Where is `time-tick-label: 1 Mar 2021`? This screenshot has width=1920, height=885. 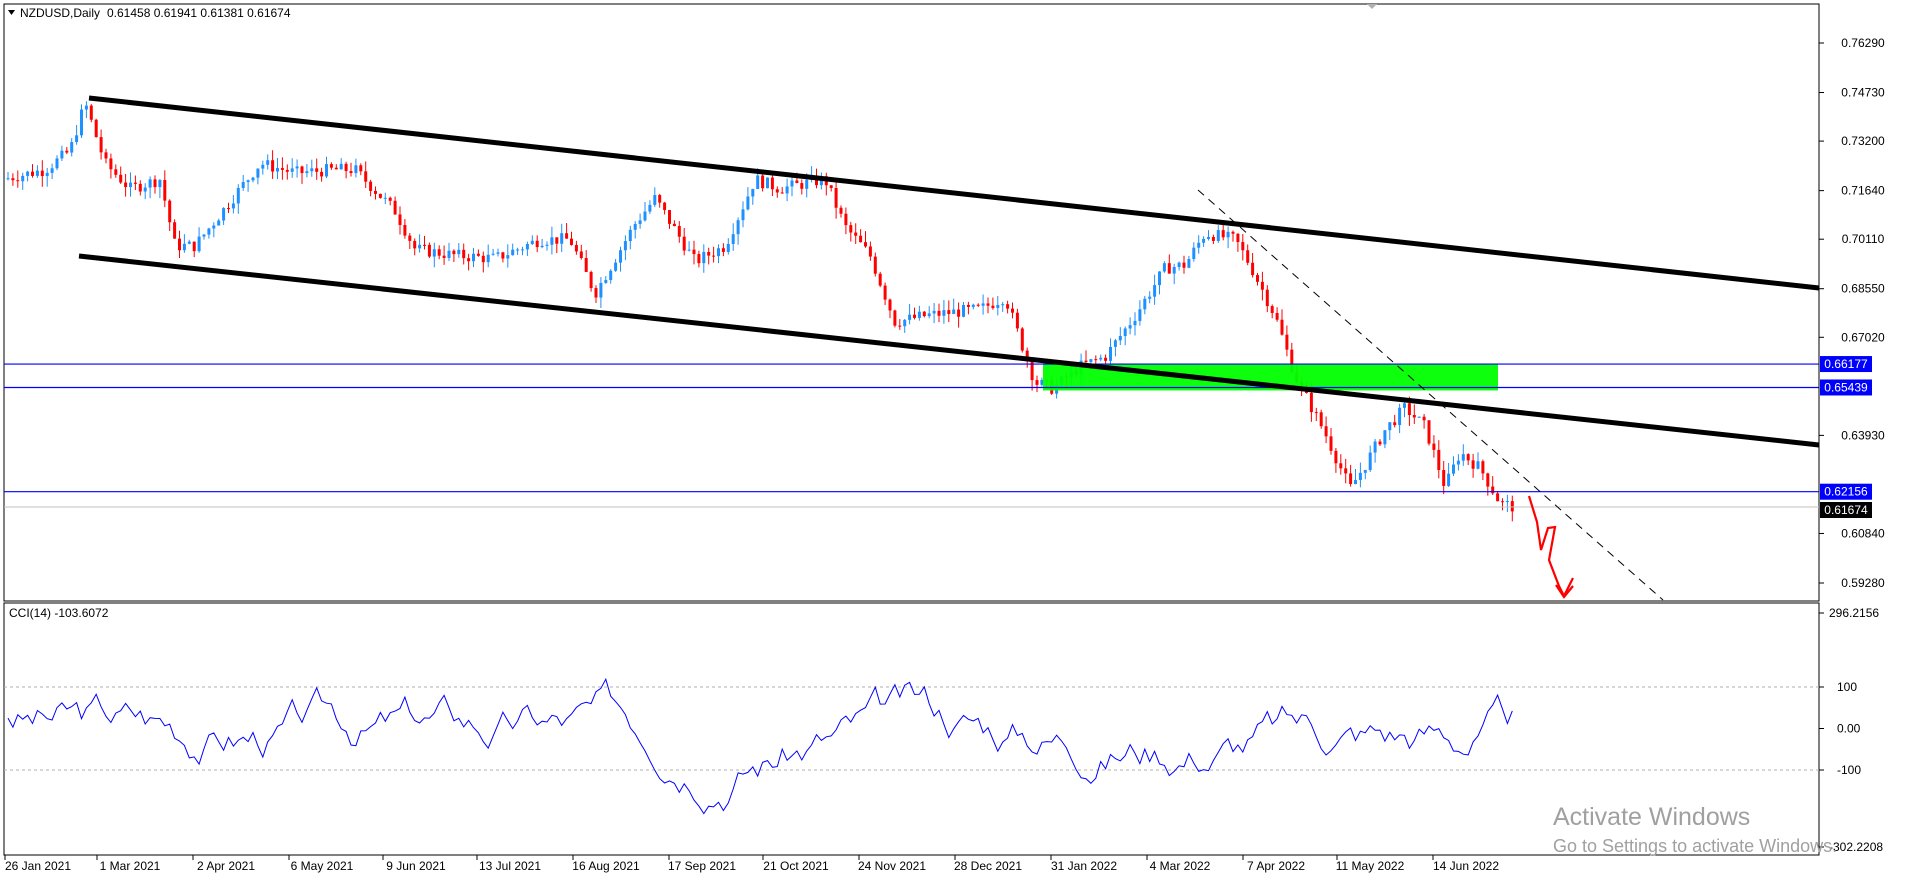
time-tick-label: 1 Mar 2021 is located at coordinates (130, 866).